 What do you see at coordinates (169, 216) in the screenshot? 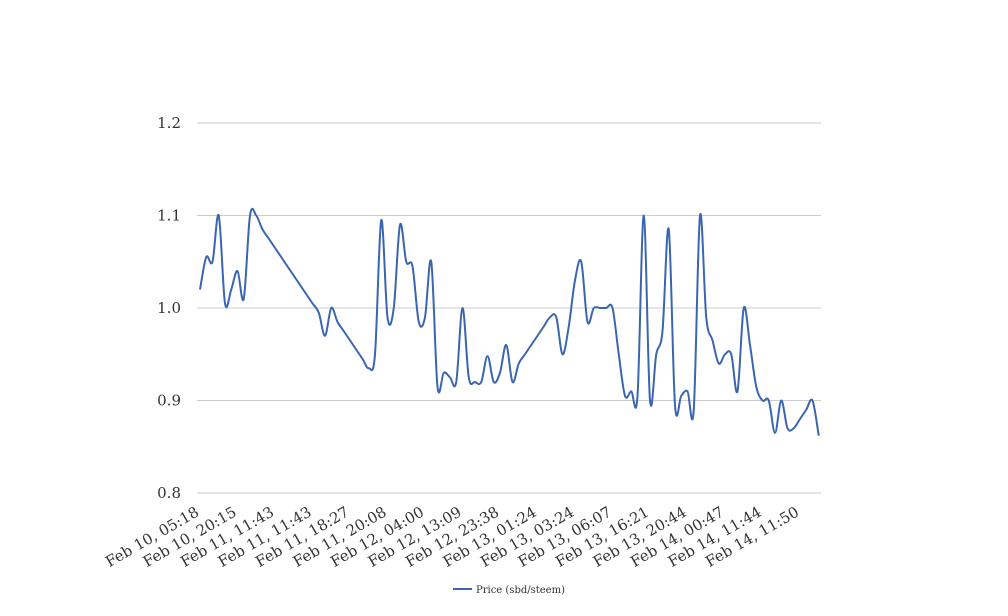
I see `y-tick-label: 1.1` at bounding box center [169, 216].